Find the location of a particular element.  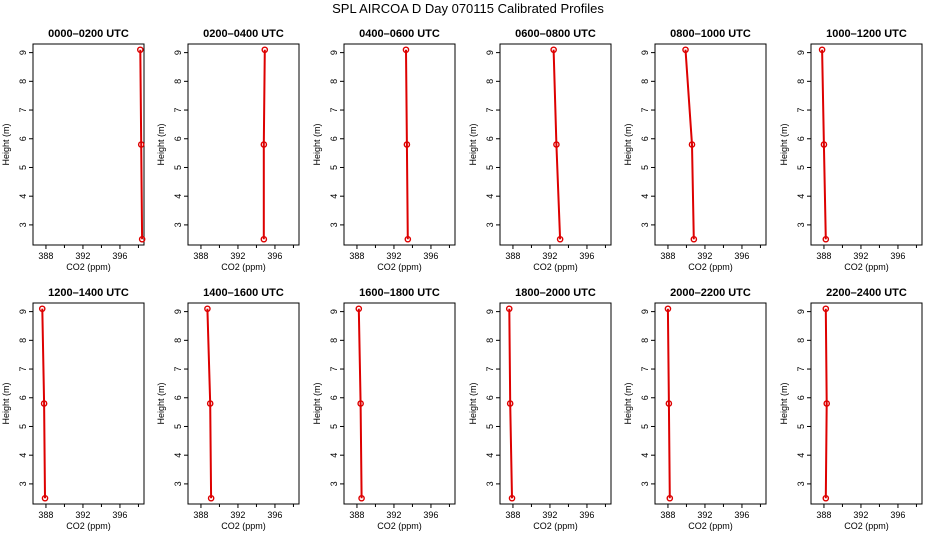

panel-title: 0400–0600 UTC is located at coordinates (399, 34).